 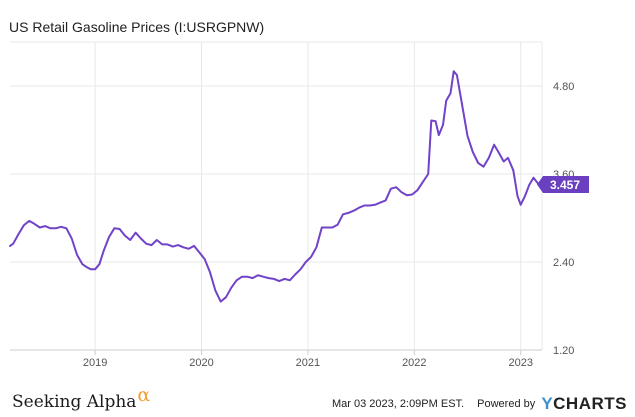 I want to click on powered-by-label: Powered by, so click(x=506, y=404).